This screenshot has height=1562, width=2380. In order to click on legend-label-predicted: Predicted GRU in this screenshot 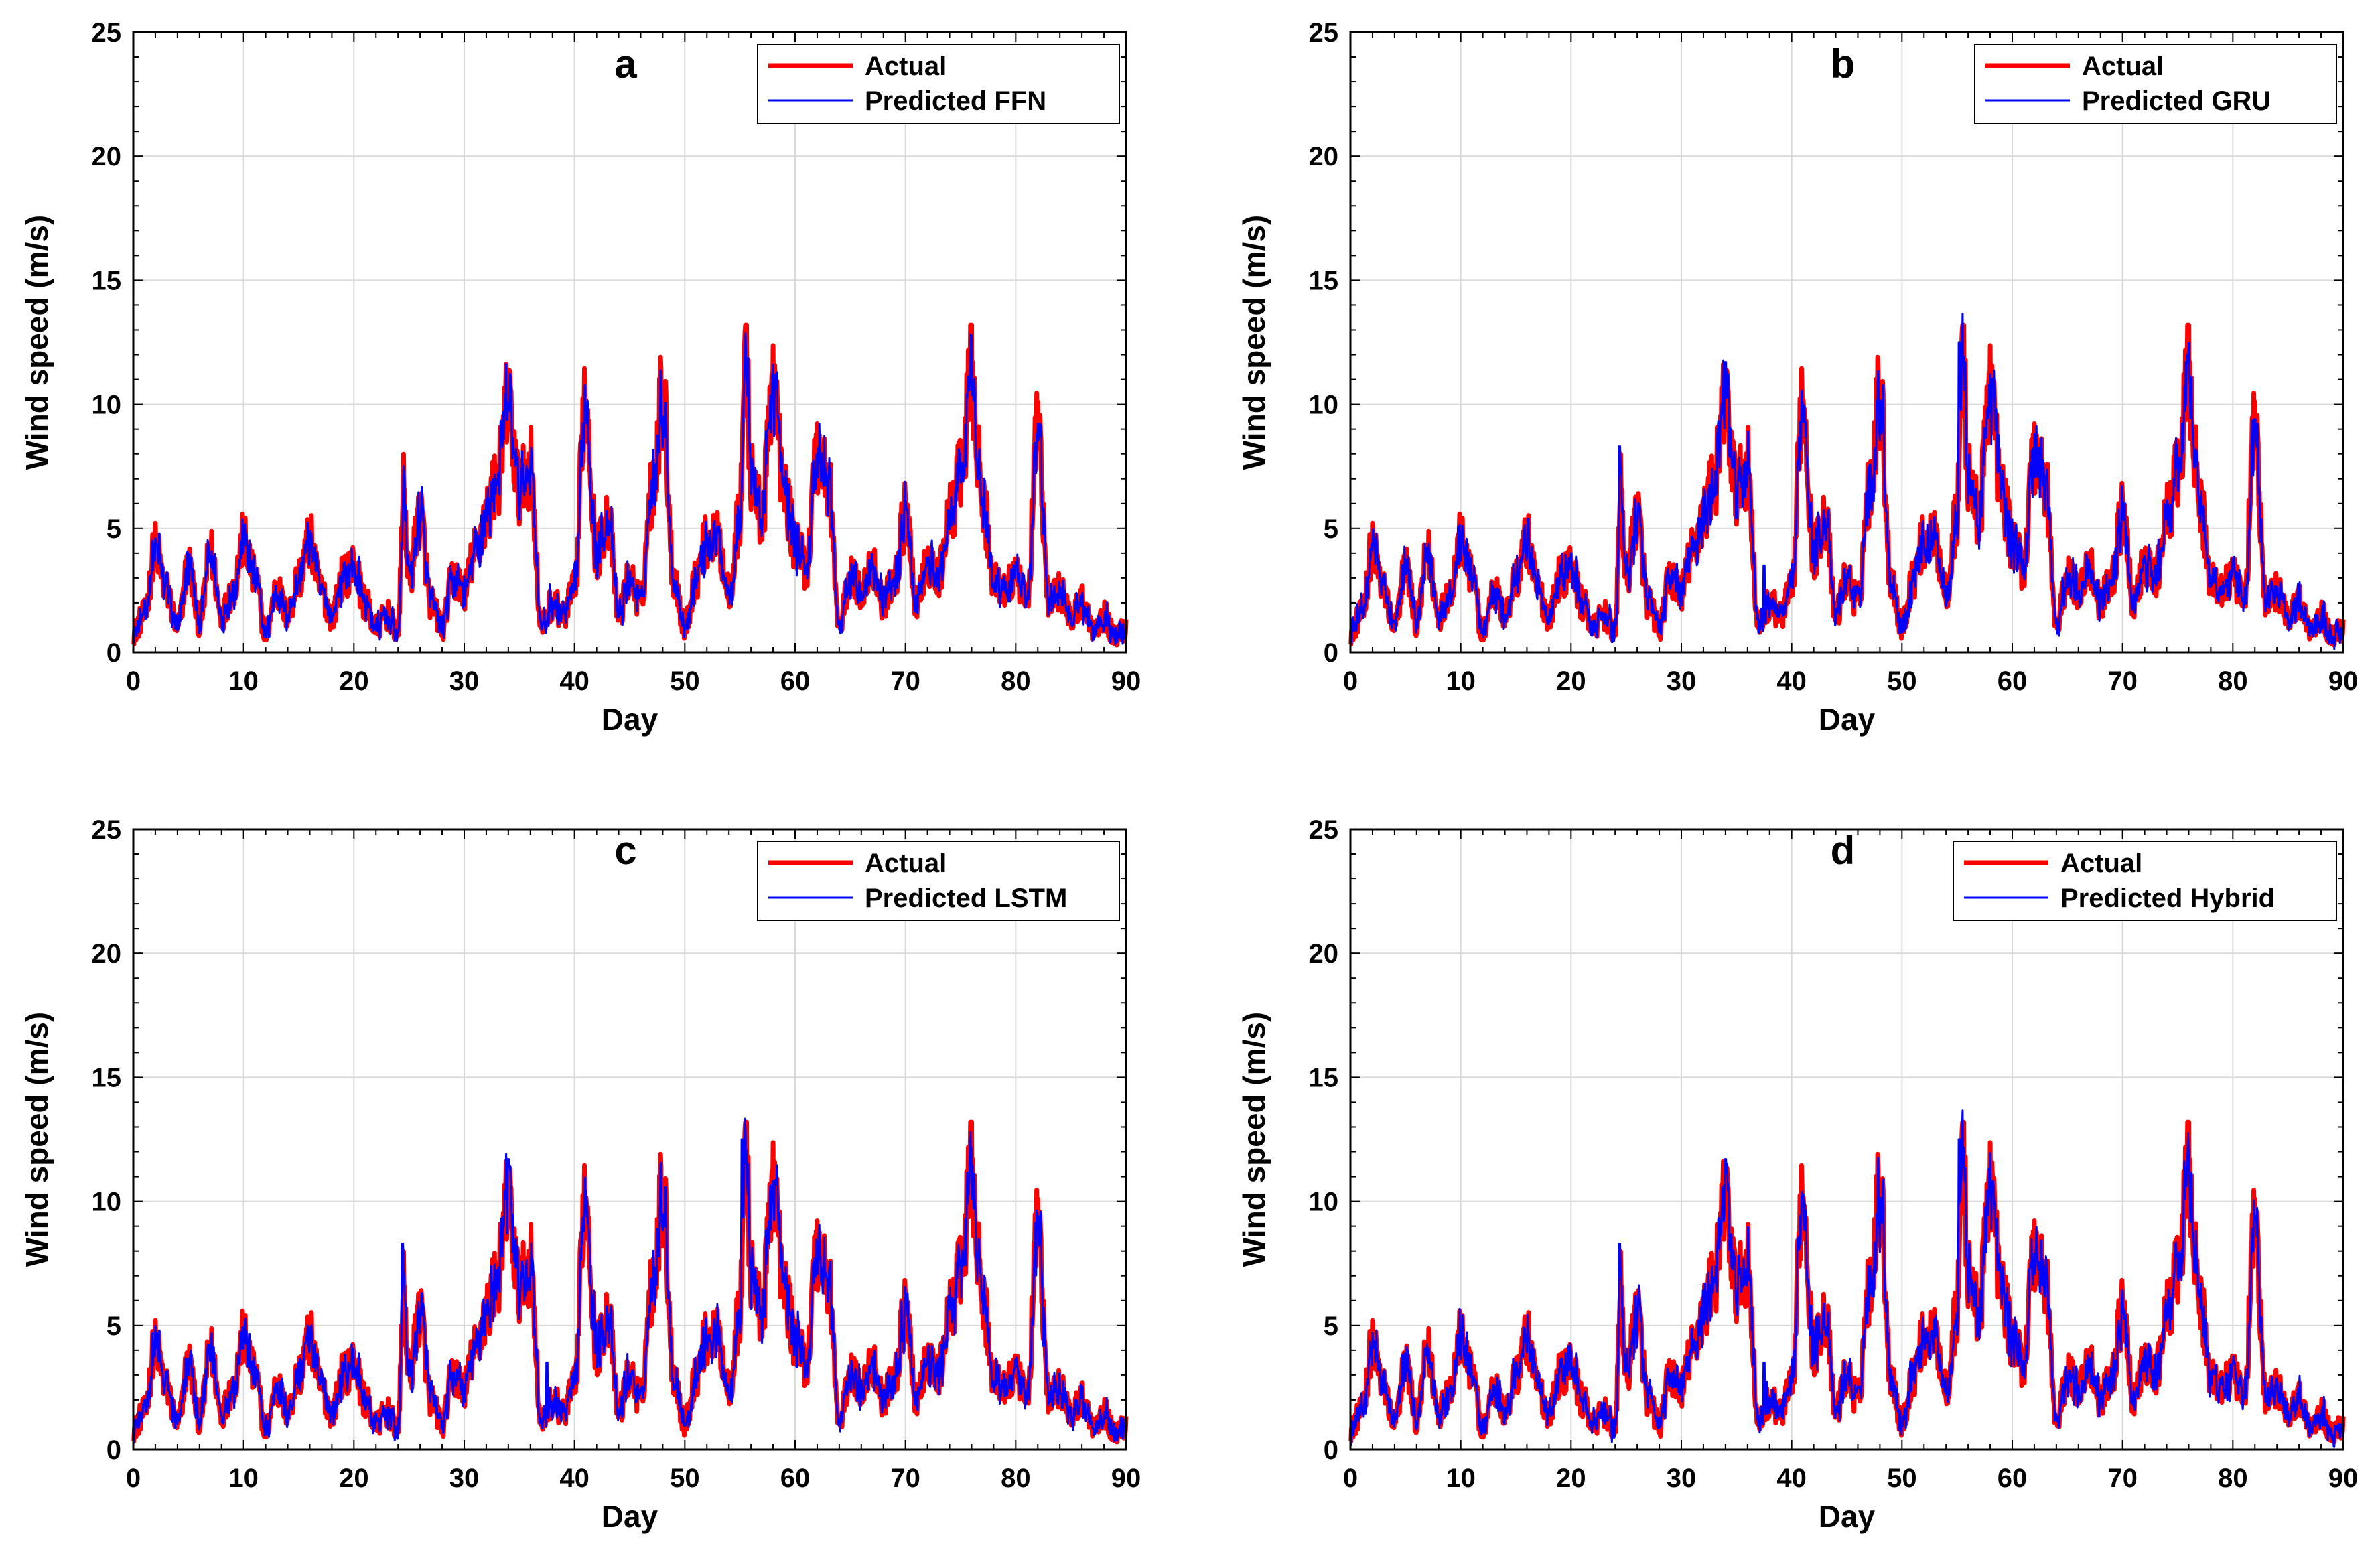, I will do `click(2177, 101)`.